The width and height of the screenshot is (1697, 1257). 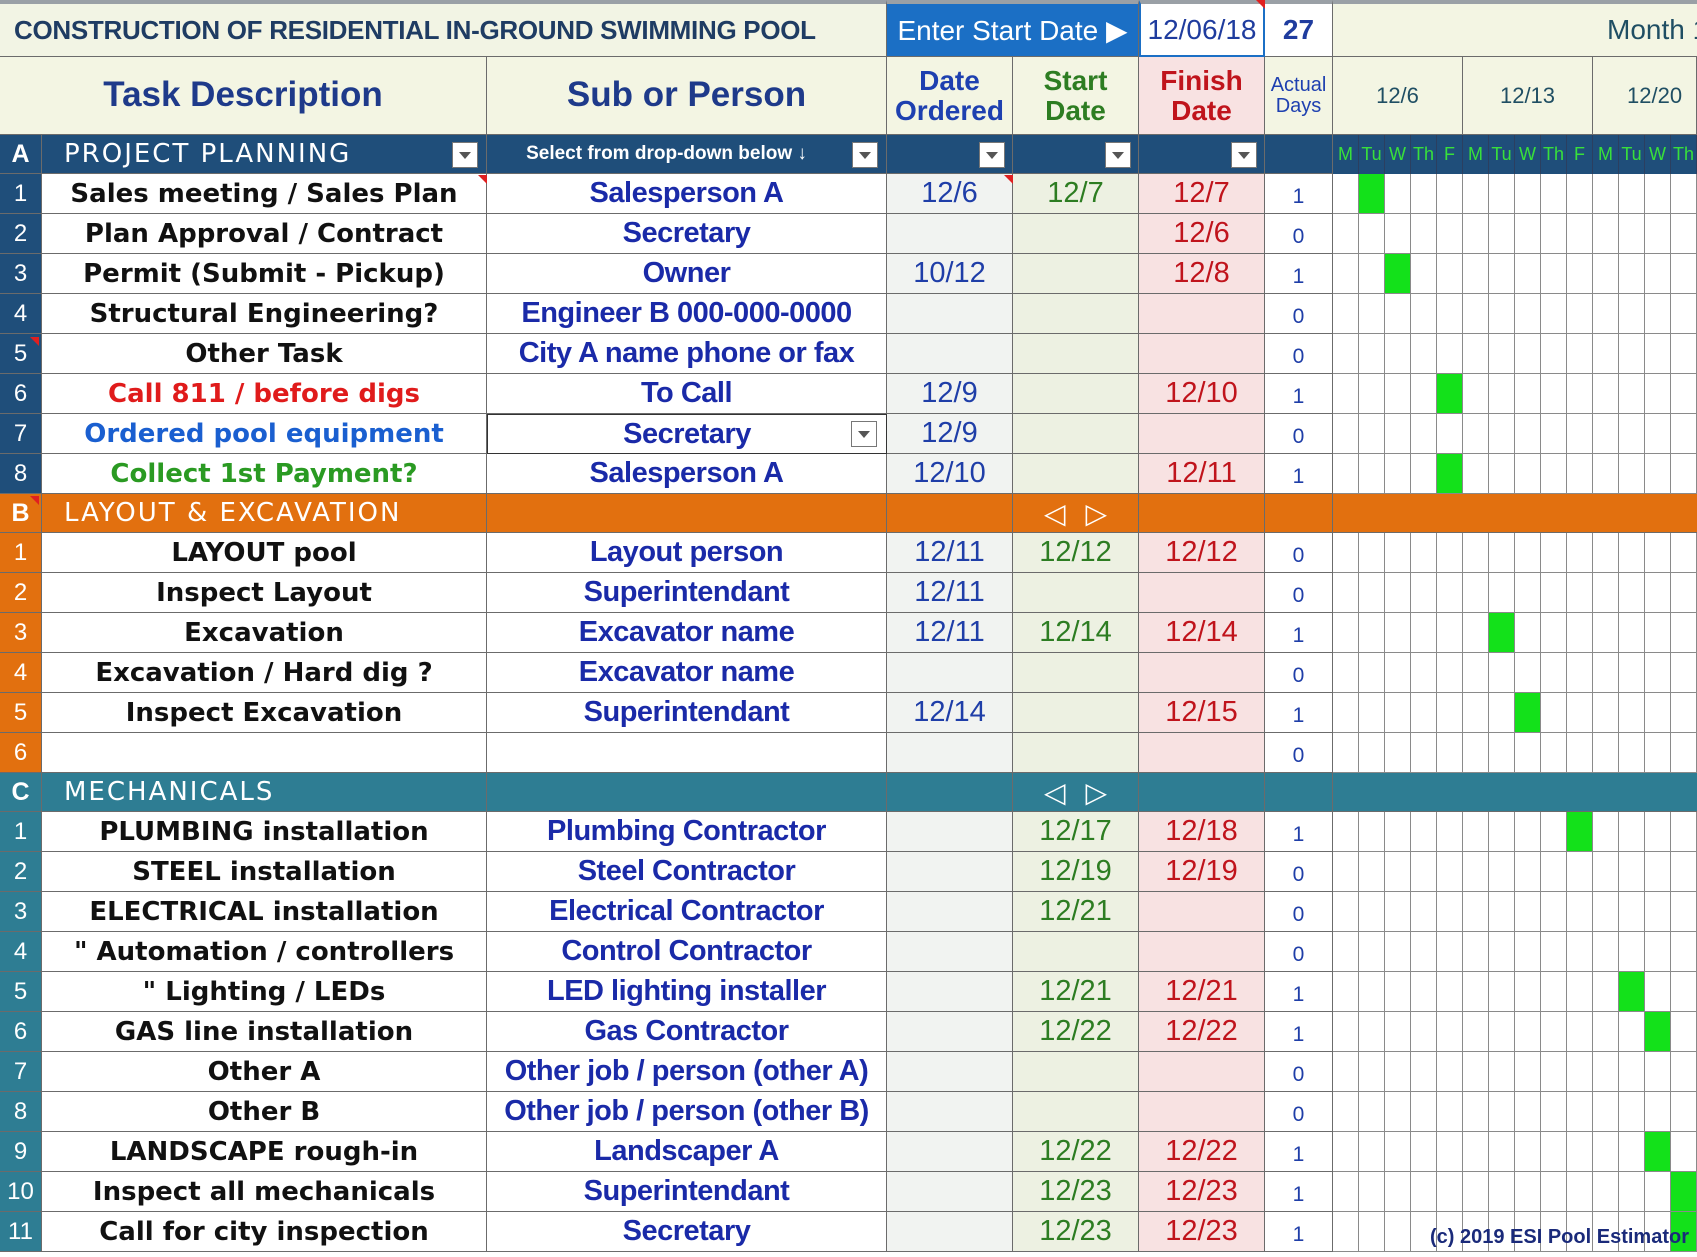 I want to click on task-description: Ordered pool equipment, so click(x=264, y=434).